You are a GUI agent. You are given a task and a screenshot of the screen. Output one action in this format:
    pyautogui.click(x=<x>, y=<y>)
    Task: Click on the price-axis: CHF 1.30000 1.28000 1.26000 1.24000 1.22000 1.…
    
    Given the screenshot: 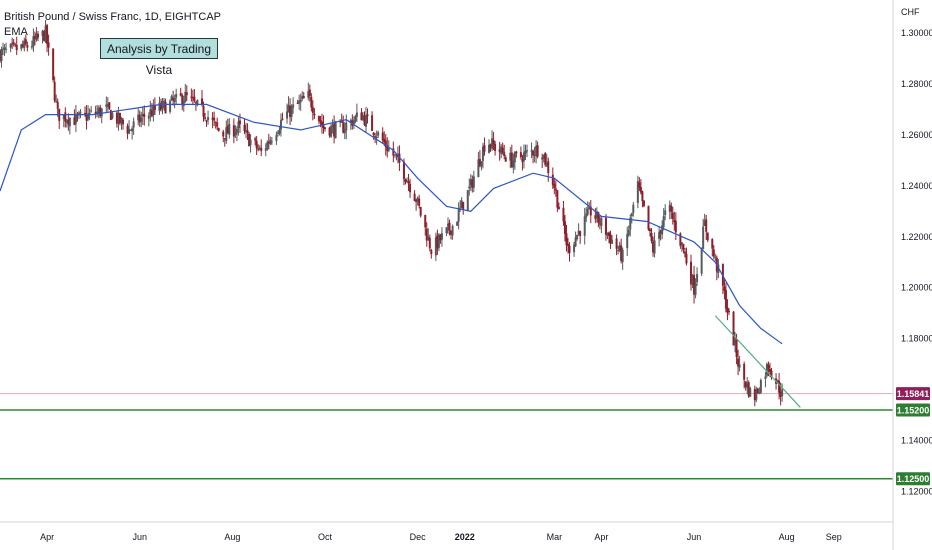 What is the action you would take?
    pyautogui.click(x=916, y=251)
    